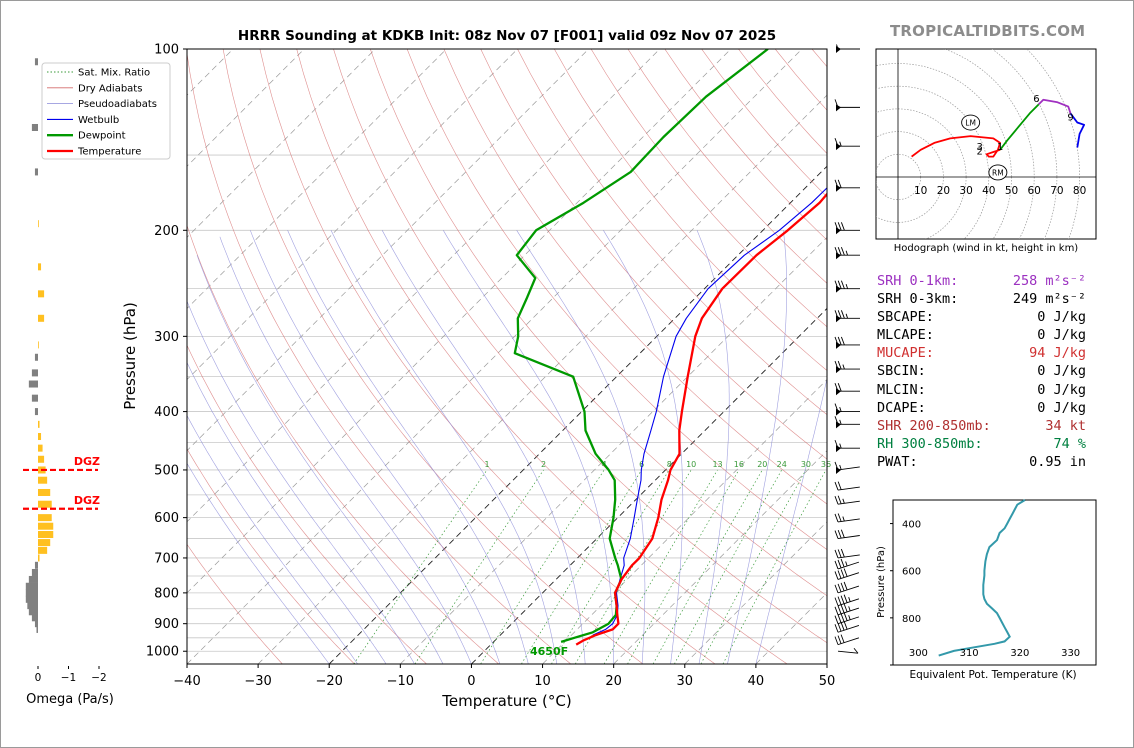 This screenshot has height=748, width=1134. Describe the element at coordinates (739, 464) in the screenshot. I see `mixing-ratio-label: 16` at that location.